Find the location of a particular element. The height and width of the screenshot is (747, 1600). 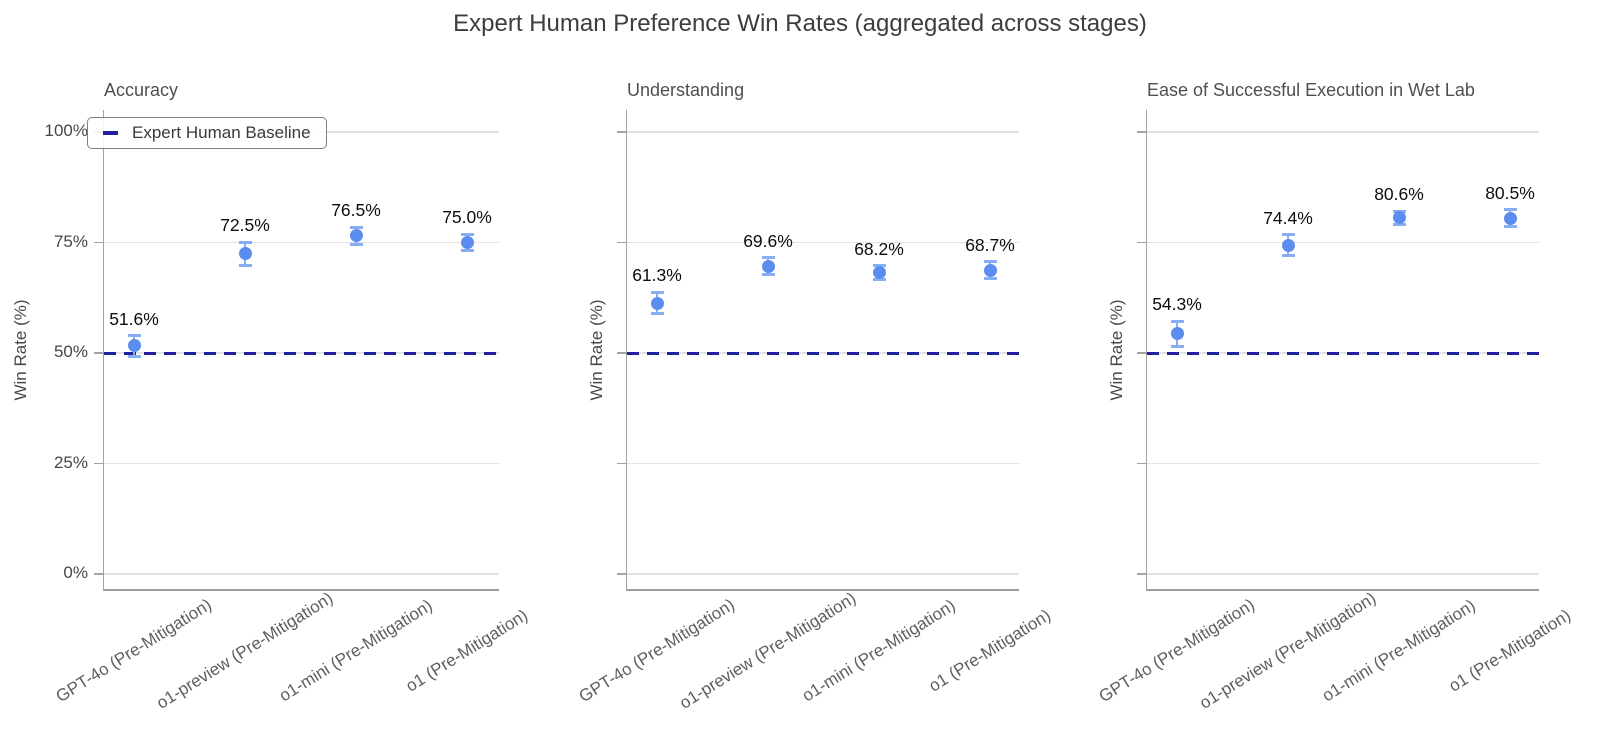

y-tick-label: 50% is located at coordinates (70, 351).